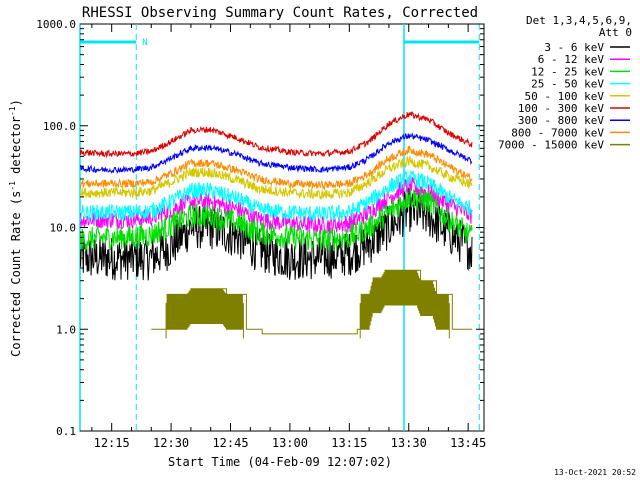  I want to click on y-axis-label-part3: ), so click(16, 102).